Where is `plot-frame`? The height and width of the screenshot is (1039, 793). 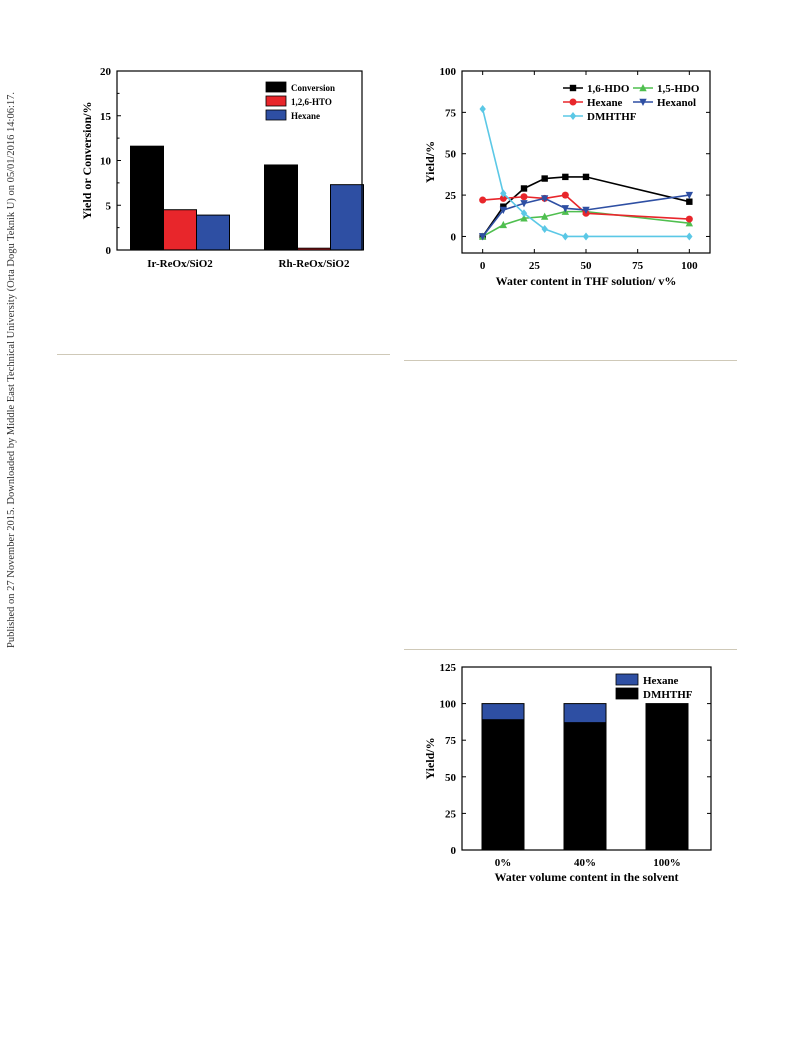 plot-frame is located at coordinates (586, 758).